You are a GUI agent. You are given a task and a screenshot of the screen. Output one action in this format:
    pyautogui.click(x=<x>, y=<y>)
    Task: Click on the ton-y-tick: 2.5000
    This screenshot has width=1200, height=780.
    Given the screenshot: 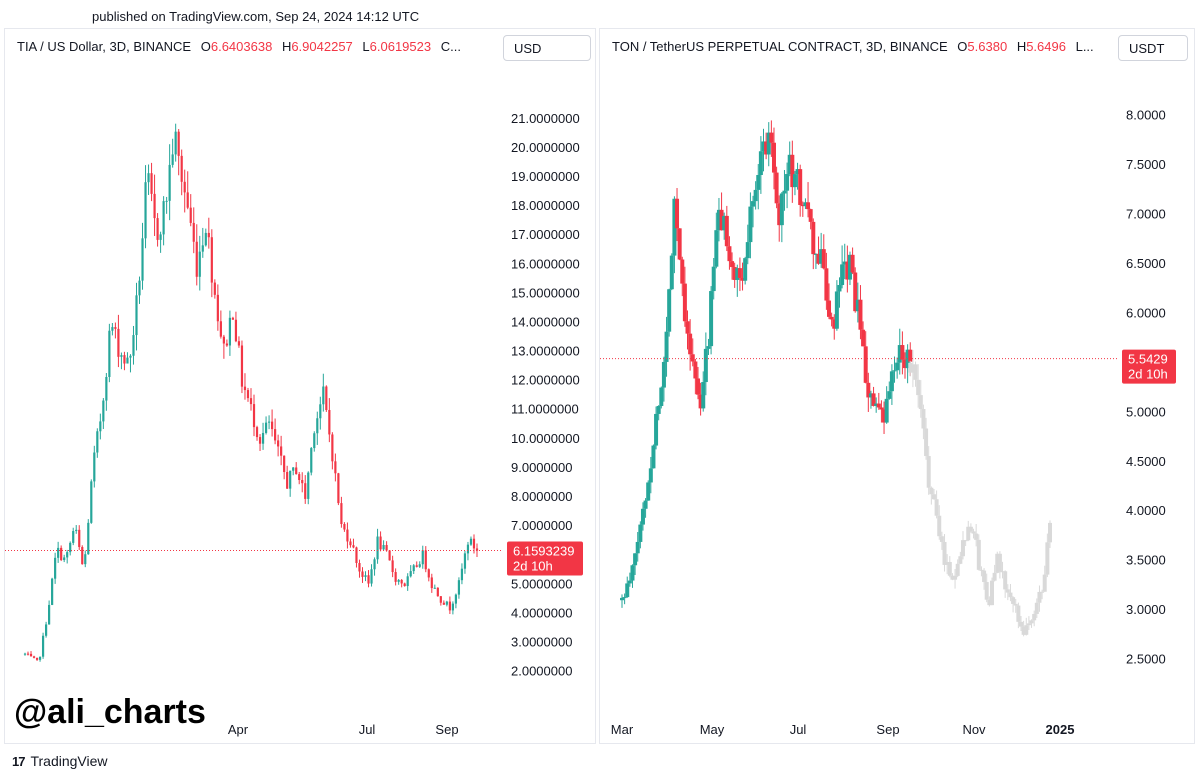 What is the action you would take?
    pyautogui.click(x=1146, y=659)
    